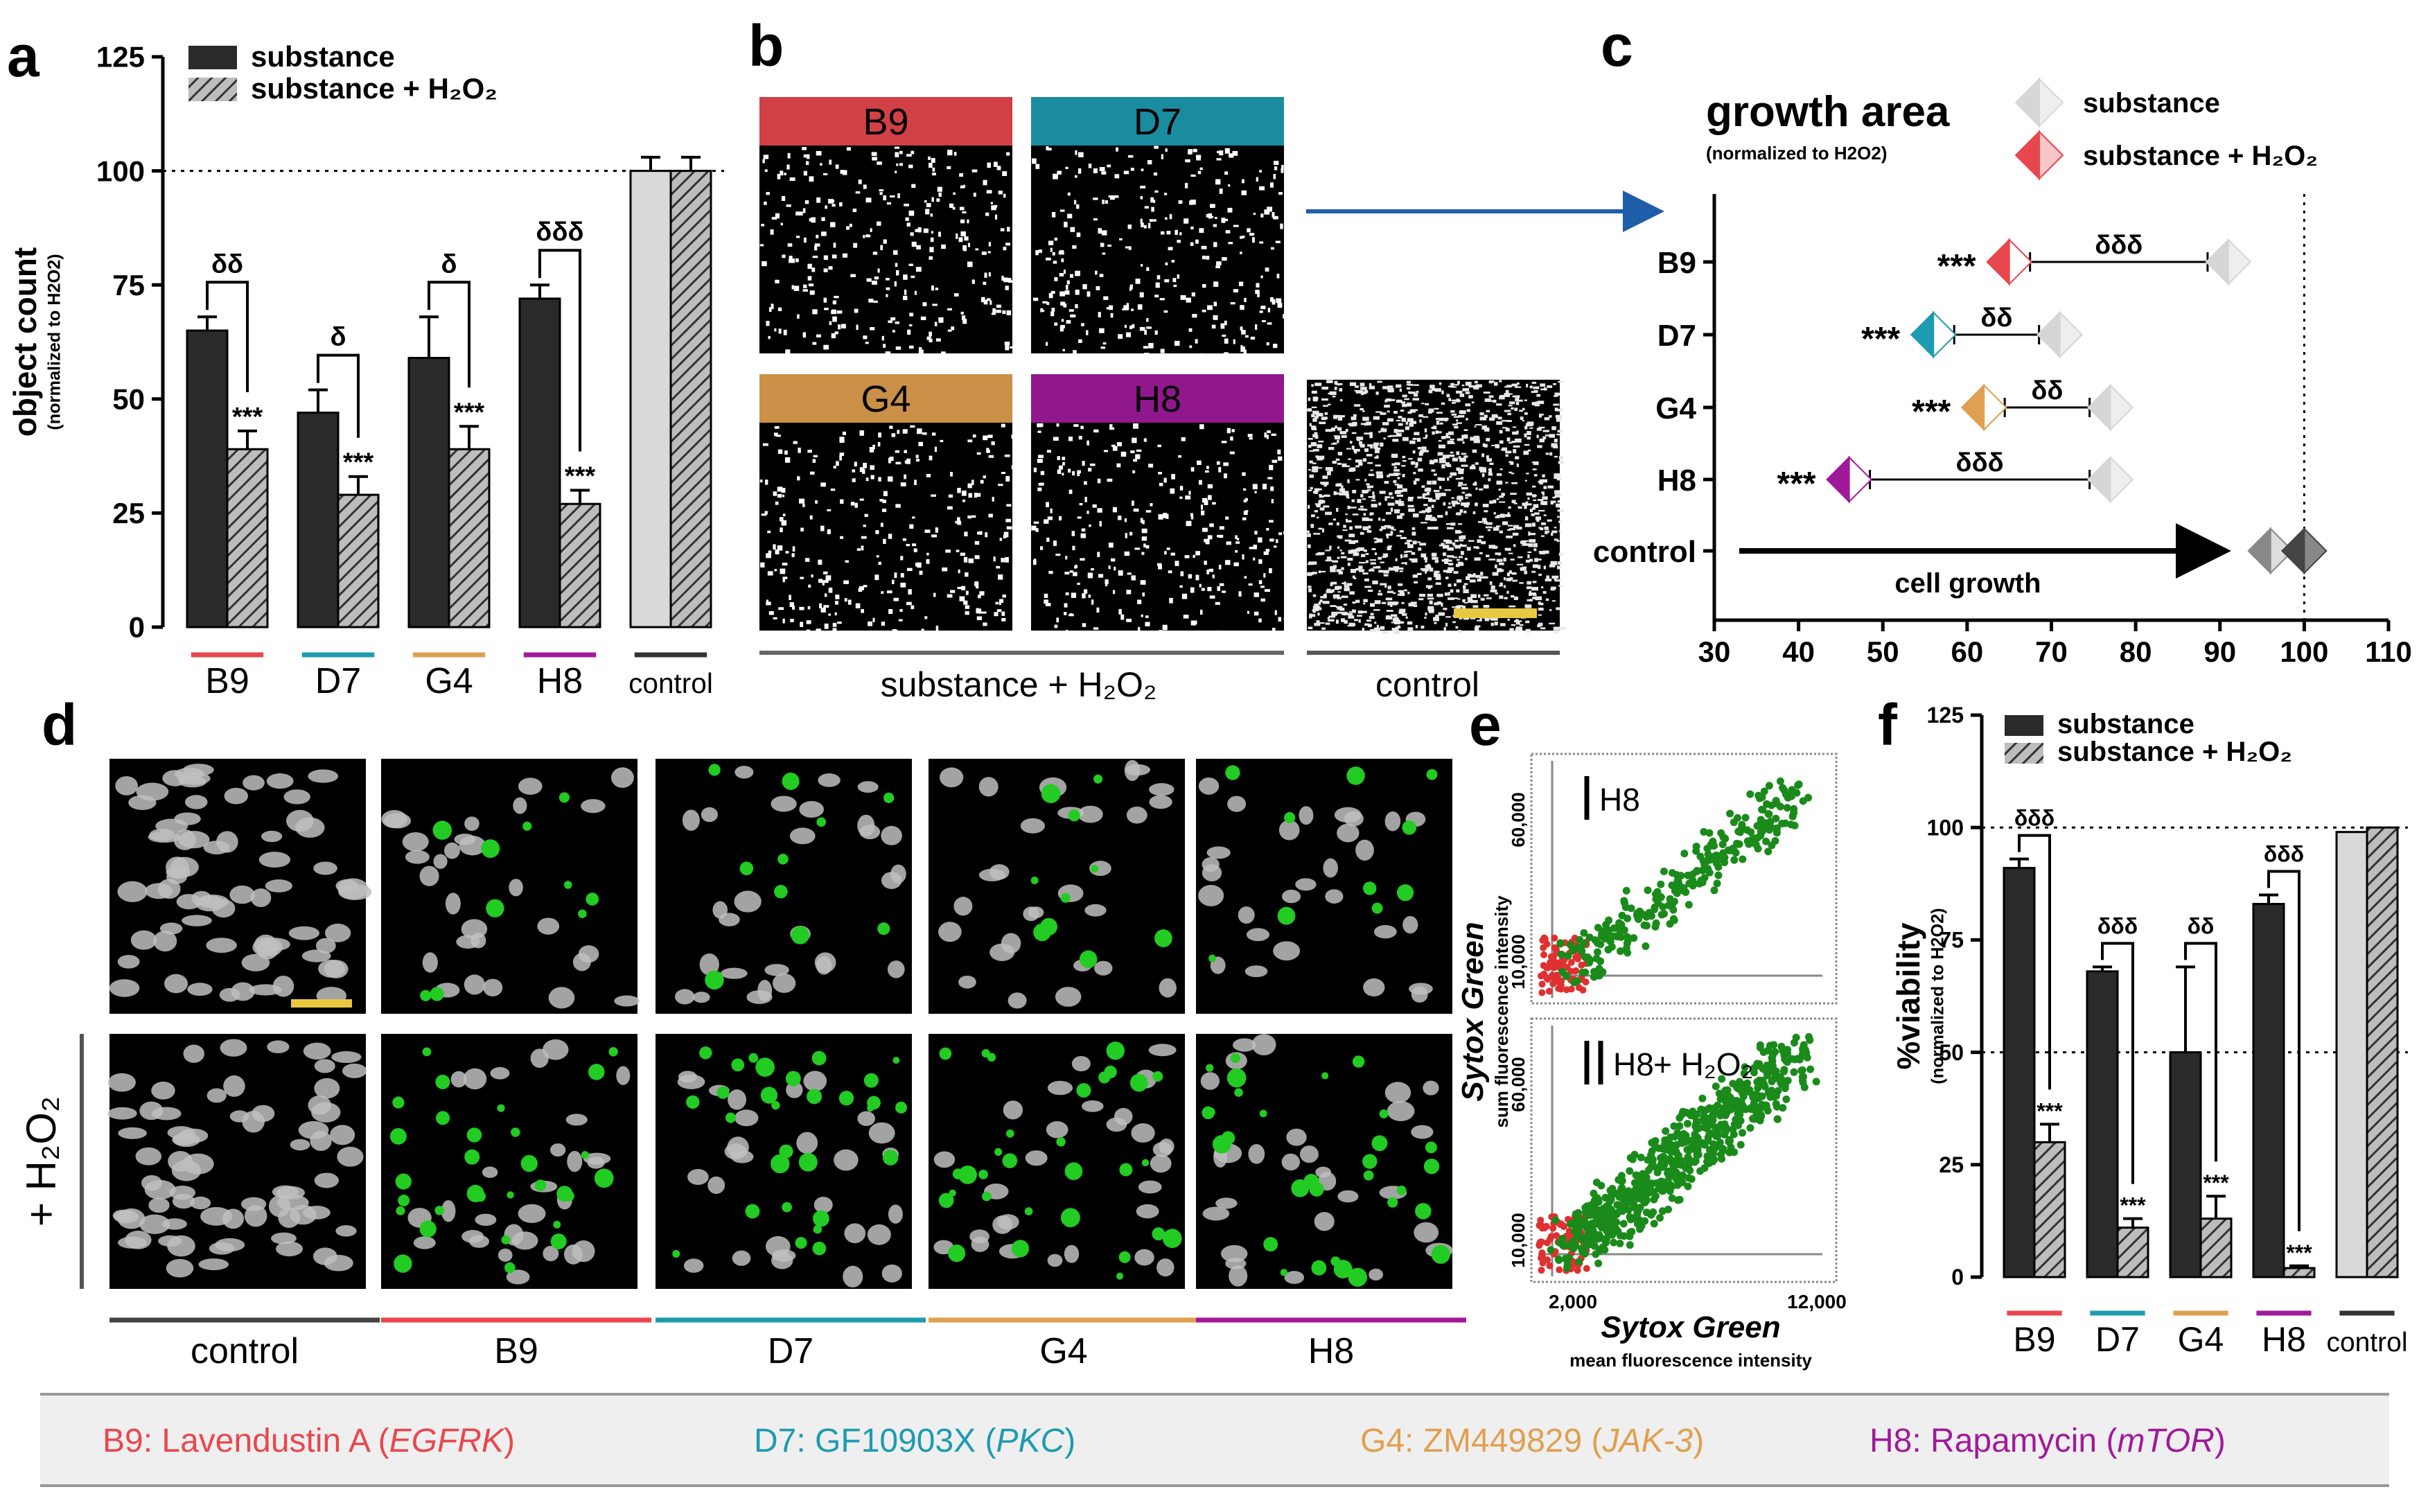 This screenshot has height=1512, width=2428. What do you see at coordinates (1703, 1064) in the screenshot?
I see `plot-label-suffix: + H₂O₂` at bounding box center [1703, 1064].